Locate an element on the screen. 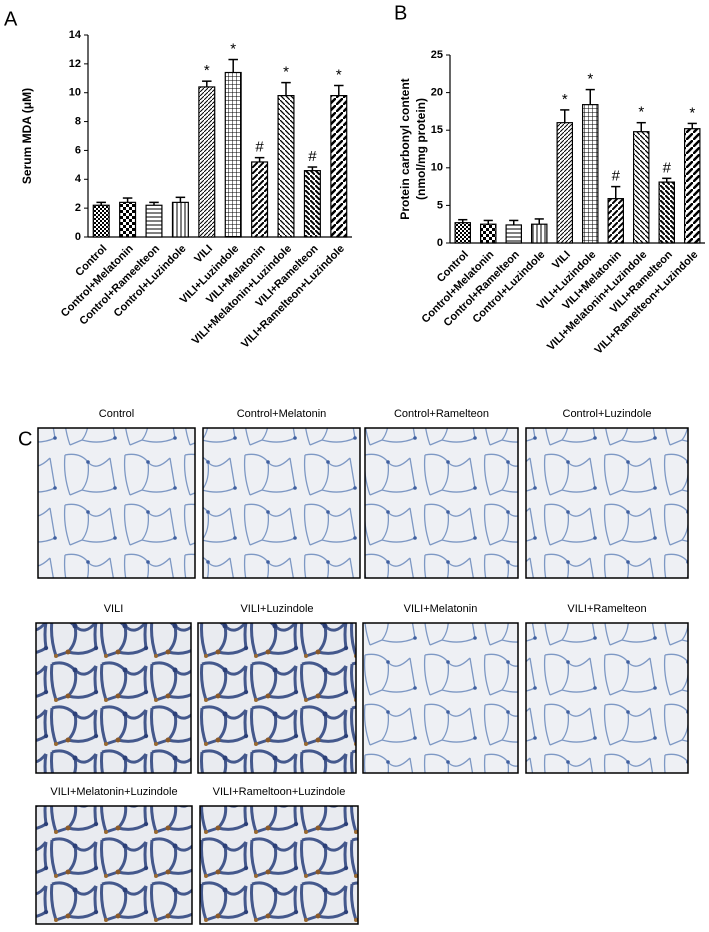 This screenshot has width=709, height=932. micrograph-label: Control+Ramelteon is located at coordinates (441, 414).